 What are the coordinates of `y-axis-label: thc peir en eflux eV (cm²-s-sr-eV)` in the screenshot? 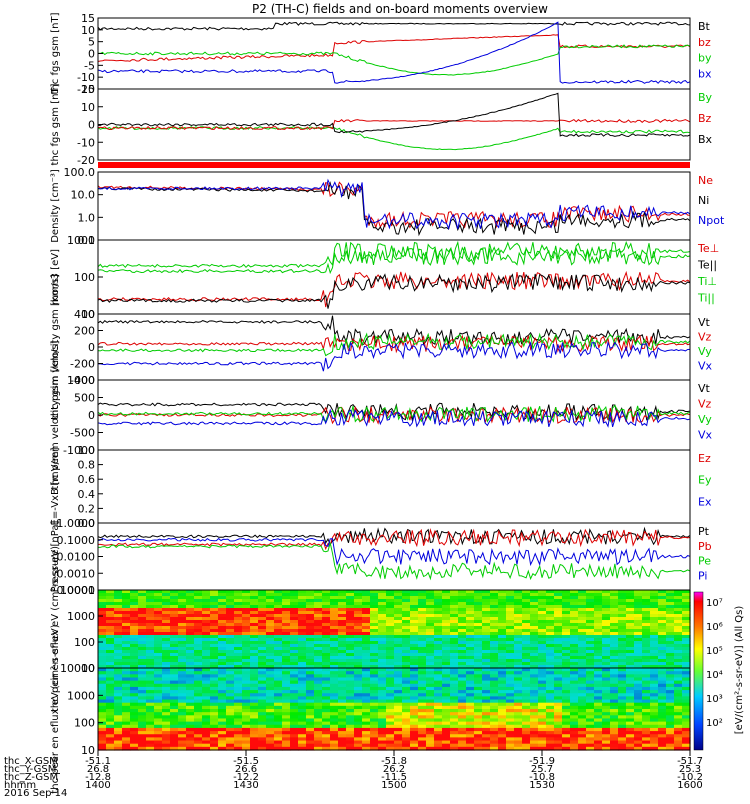 It's located at (55, 629).